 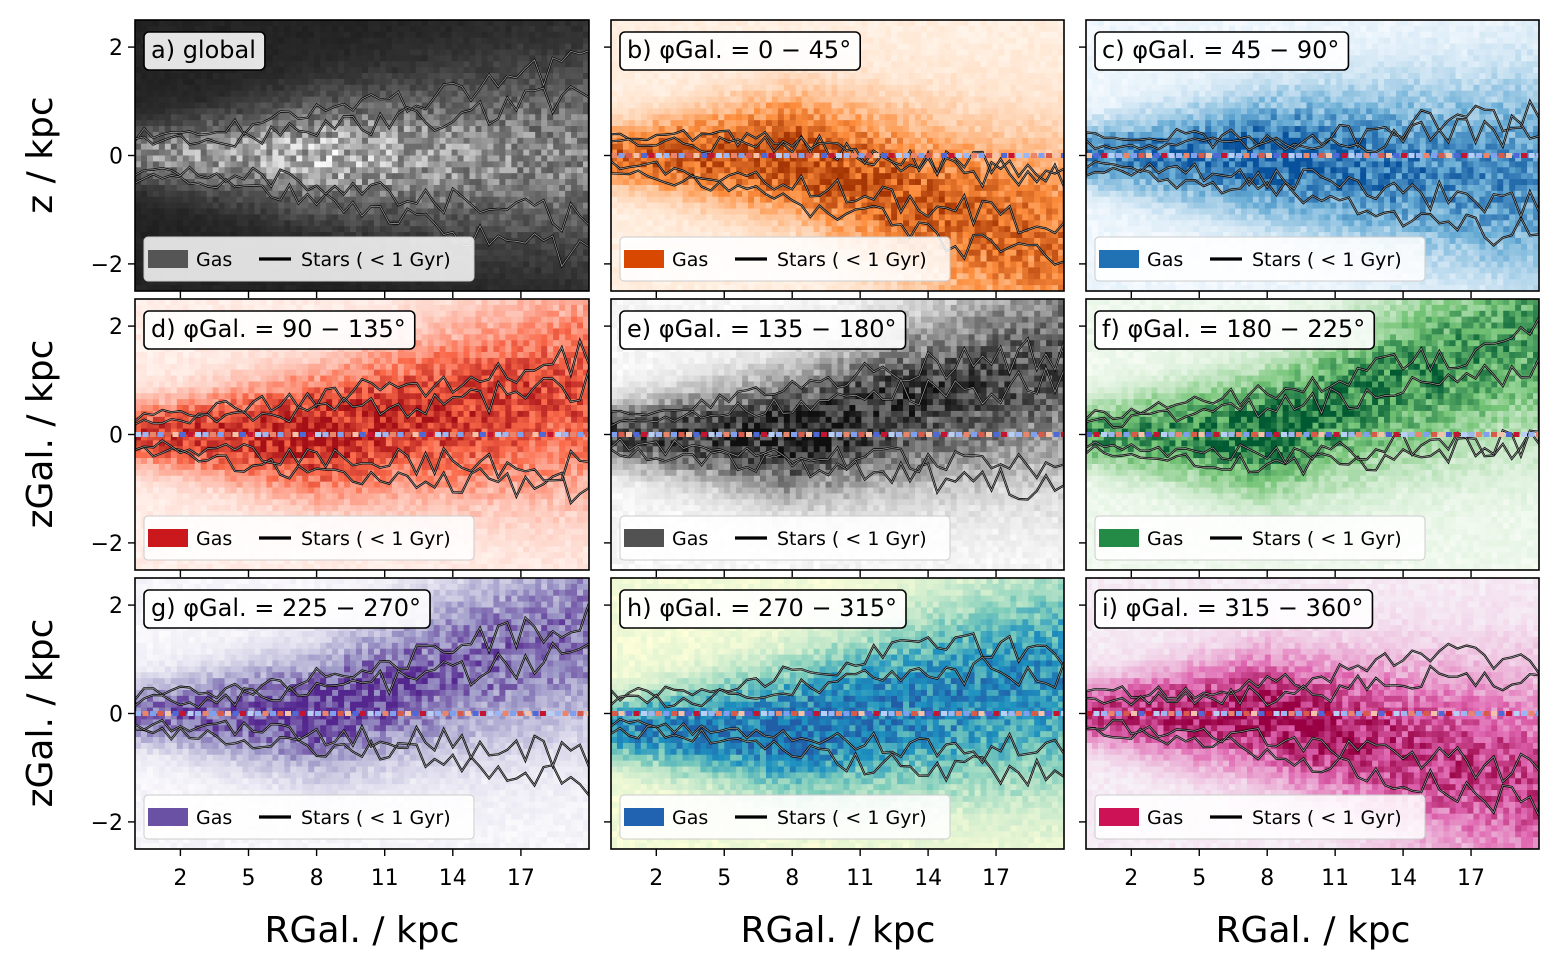 I want to click on panel-title-text: d) φGal. = 90 − 135°, so click(x=278, y=329).